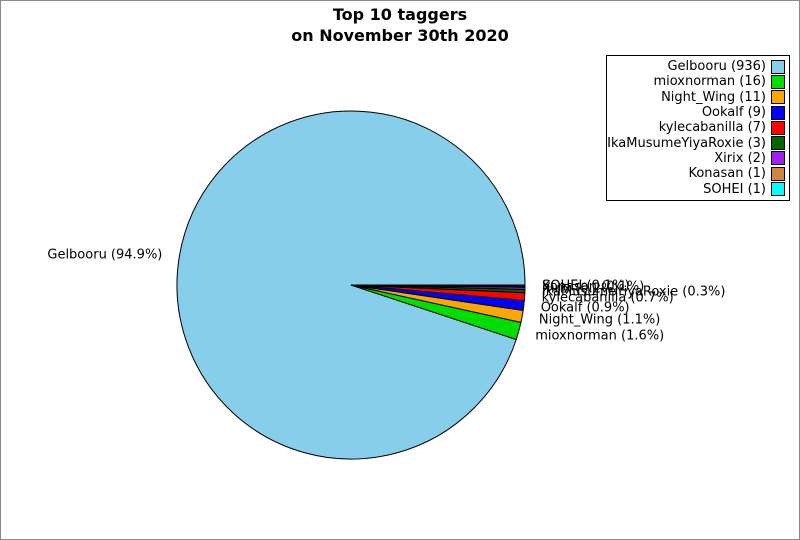 This screenshot has width=800, height=540. What do you see at coordinates (698, 112) in the screenshot?
I see `legend-row-Ookalf: Ookalf (9)` at bounding box center [698, 112].